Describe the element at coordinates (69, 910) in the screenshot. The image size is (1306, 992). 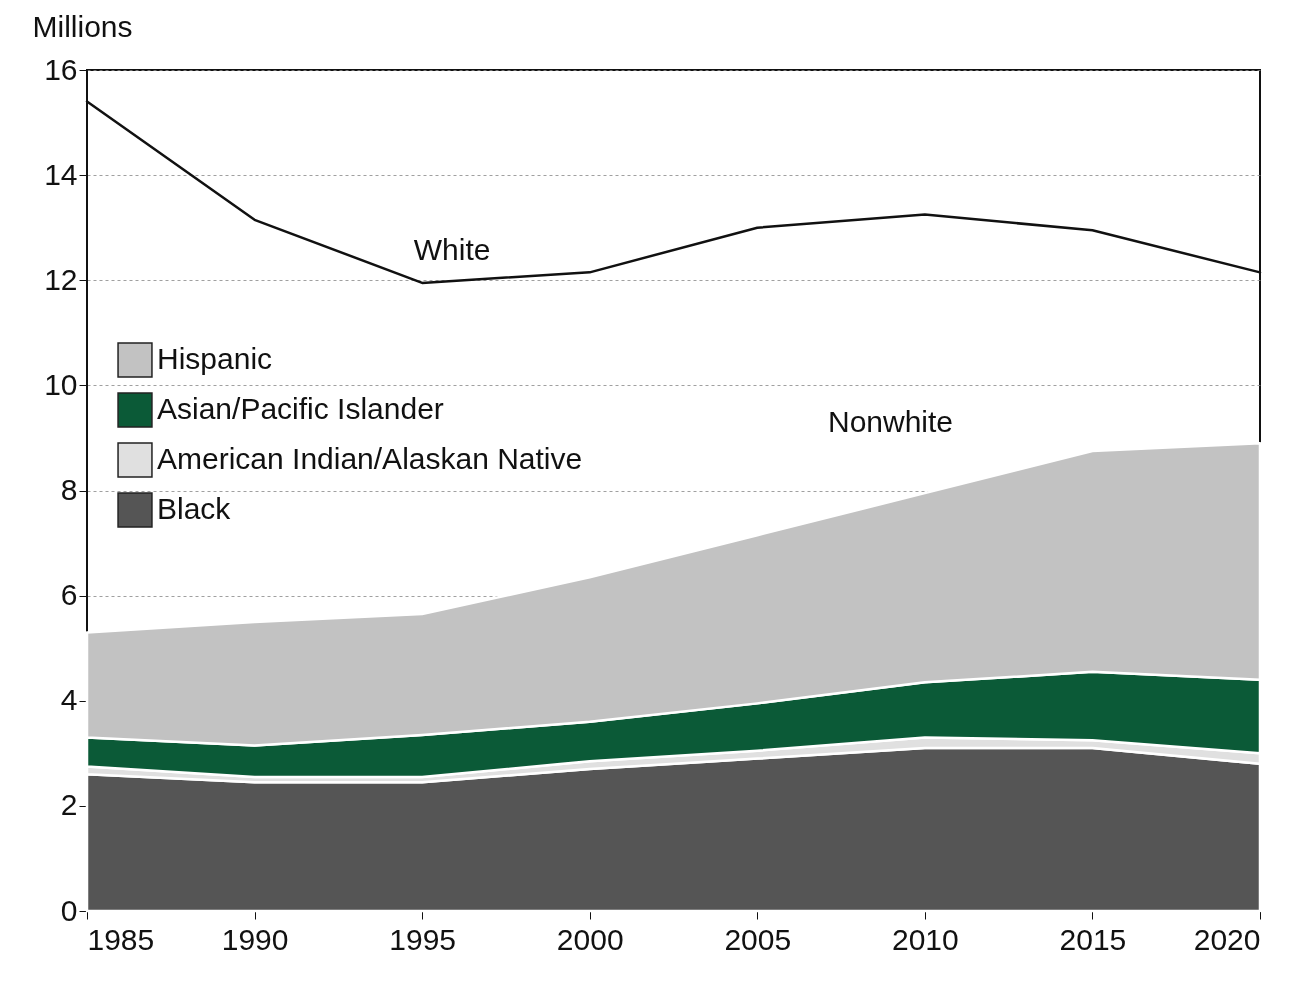
I see `y-tick-label: 0` at that location.